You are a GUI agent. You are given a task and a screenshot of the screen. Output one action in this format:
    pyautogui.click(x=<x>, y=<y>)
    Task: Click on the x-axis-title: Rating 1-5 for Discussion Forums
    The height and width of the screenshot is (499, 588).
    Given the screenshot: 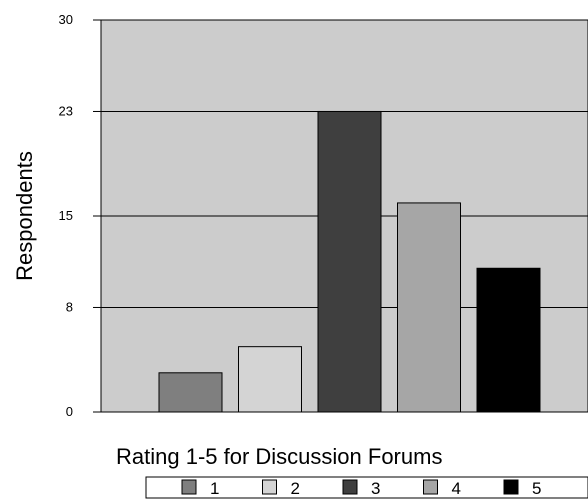 What is the action you would take?
    pyautogui.click(x=279, y=456)
    